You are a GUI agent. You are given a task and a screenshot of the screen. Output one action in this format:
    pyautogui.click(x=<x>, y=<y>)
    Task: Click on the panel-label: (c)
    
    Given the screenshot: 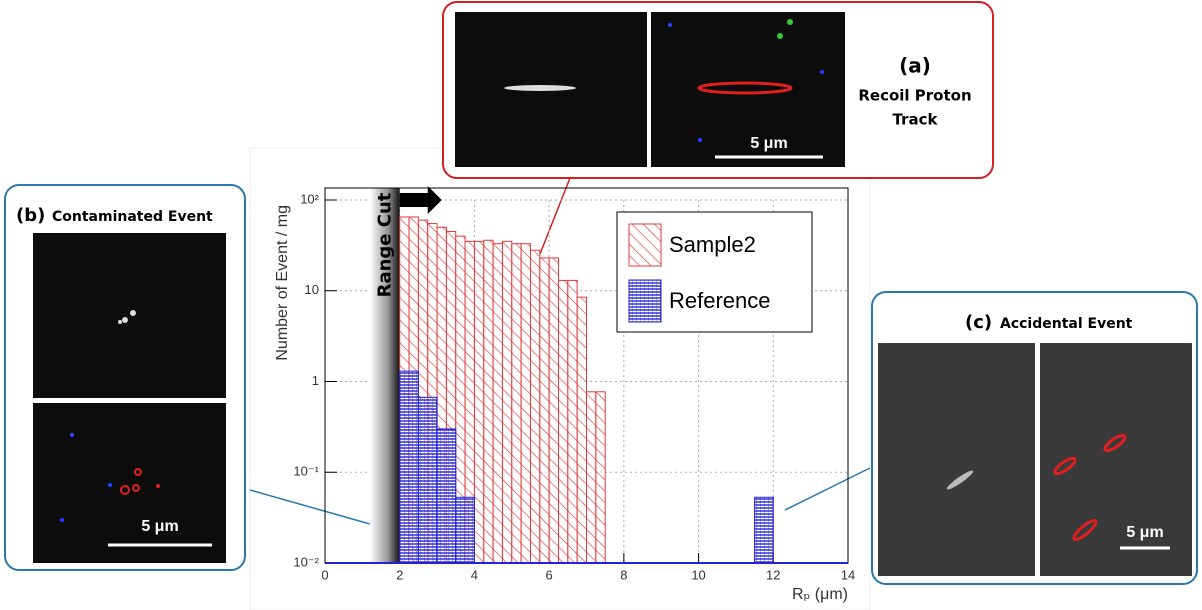 What is the action you would take?
    pyautogui.click(x=978, y=322)
    